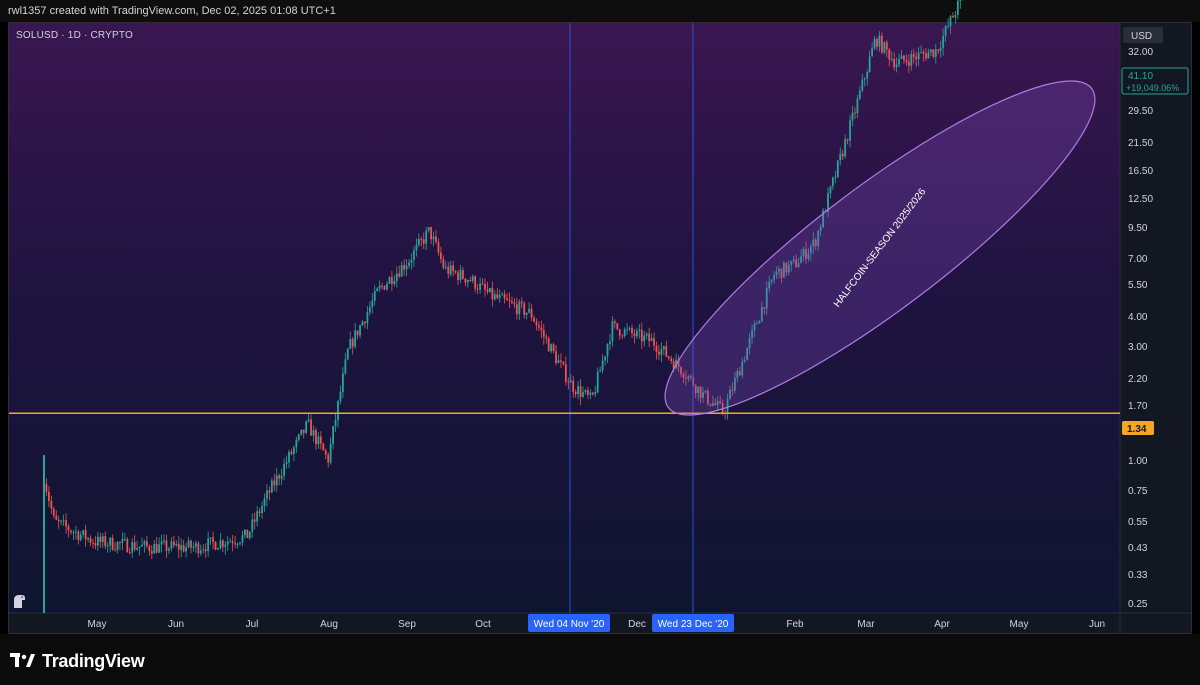 Image resolution: width=1200 pixels, height=685 pixels. What do you see at coordinates (1138, 548) in the screenshot?
I see `y-tick-label: 0.43` at bounding box center [1138, 548].